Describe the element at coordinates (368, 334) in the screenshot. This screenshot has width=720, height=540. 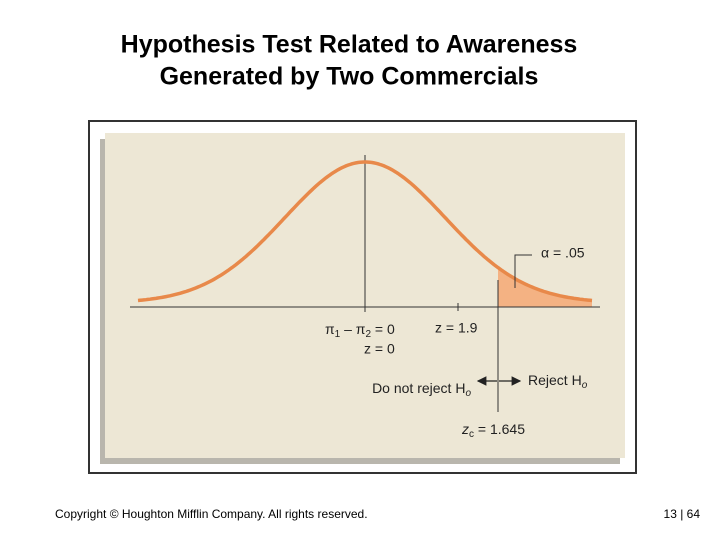
I see `label-subscript: 2` at that location.